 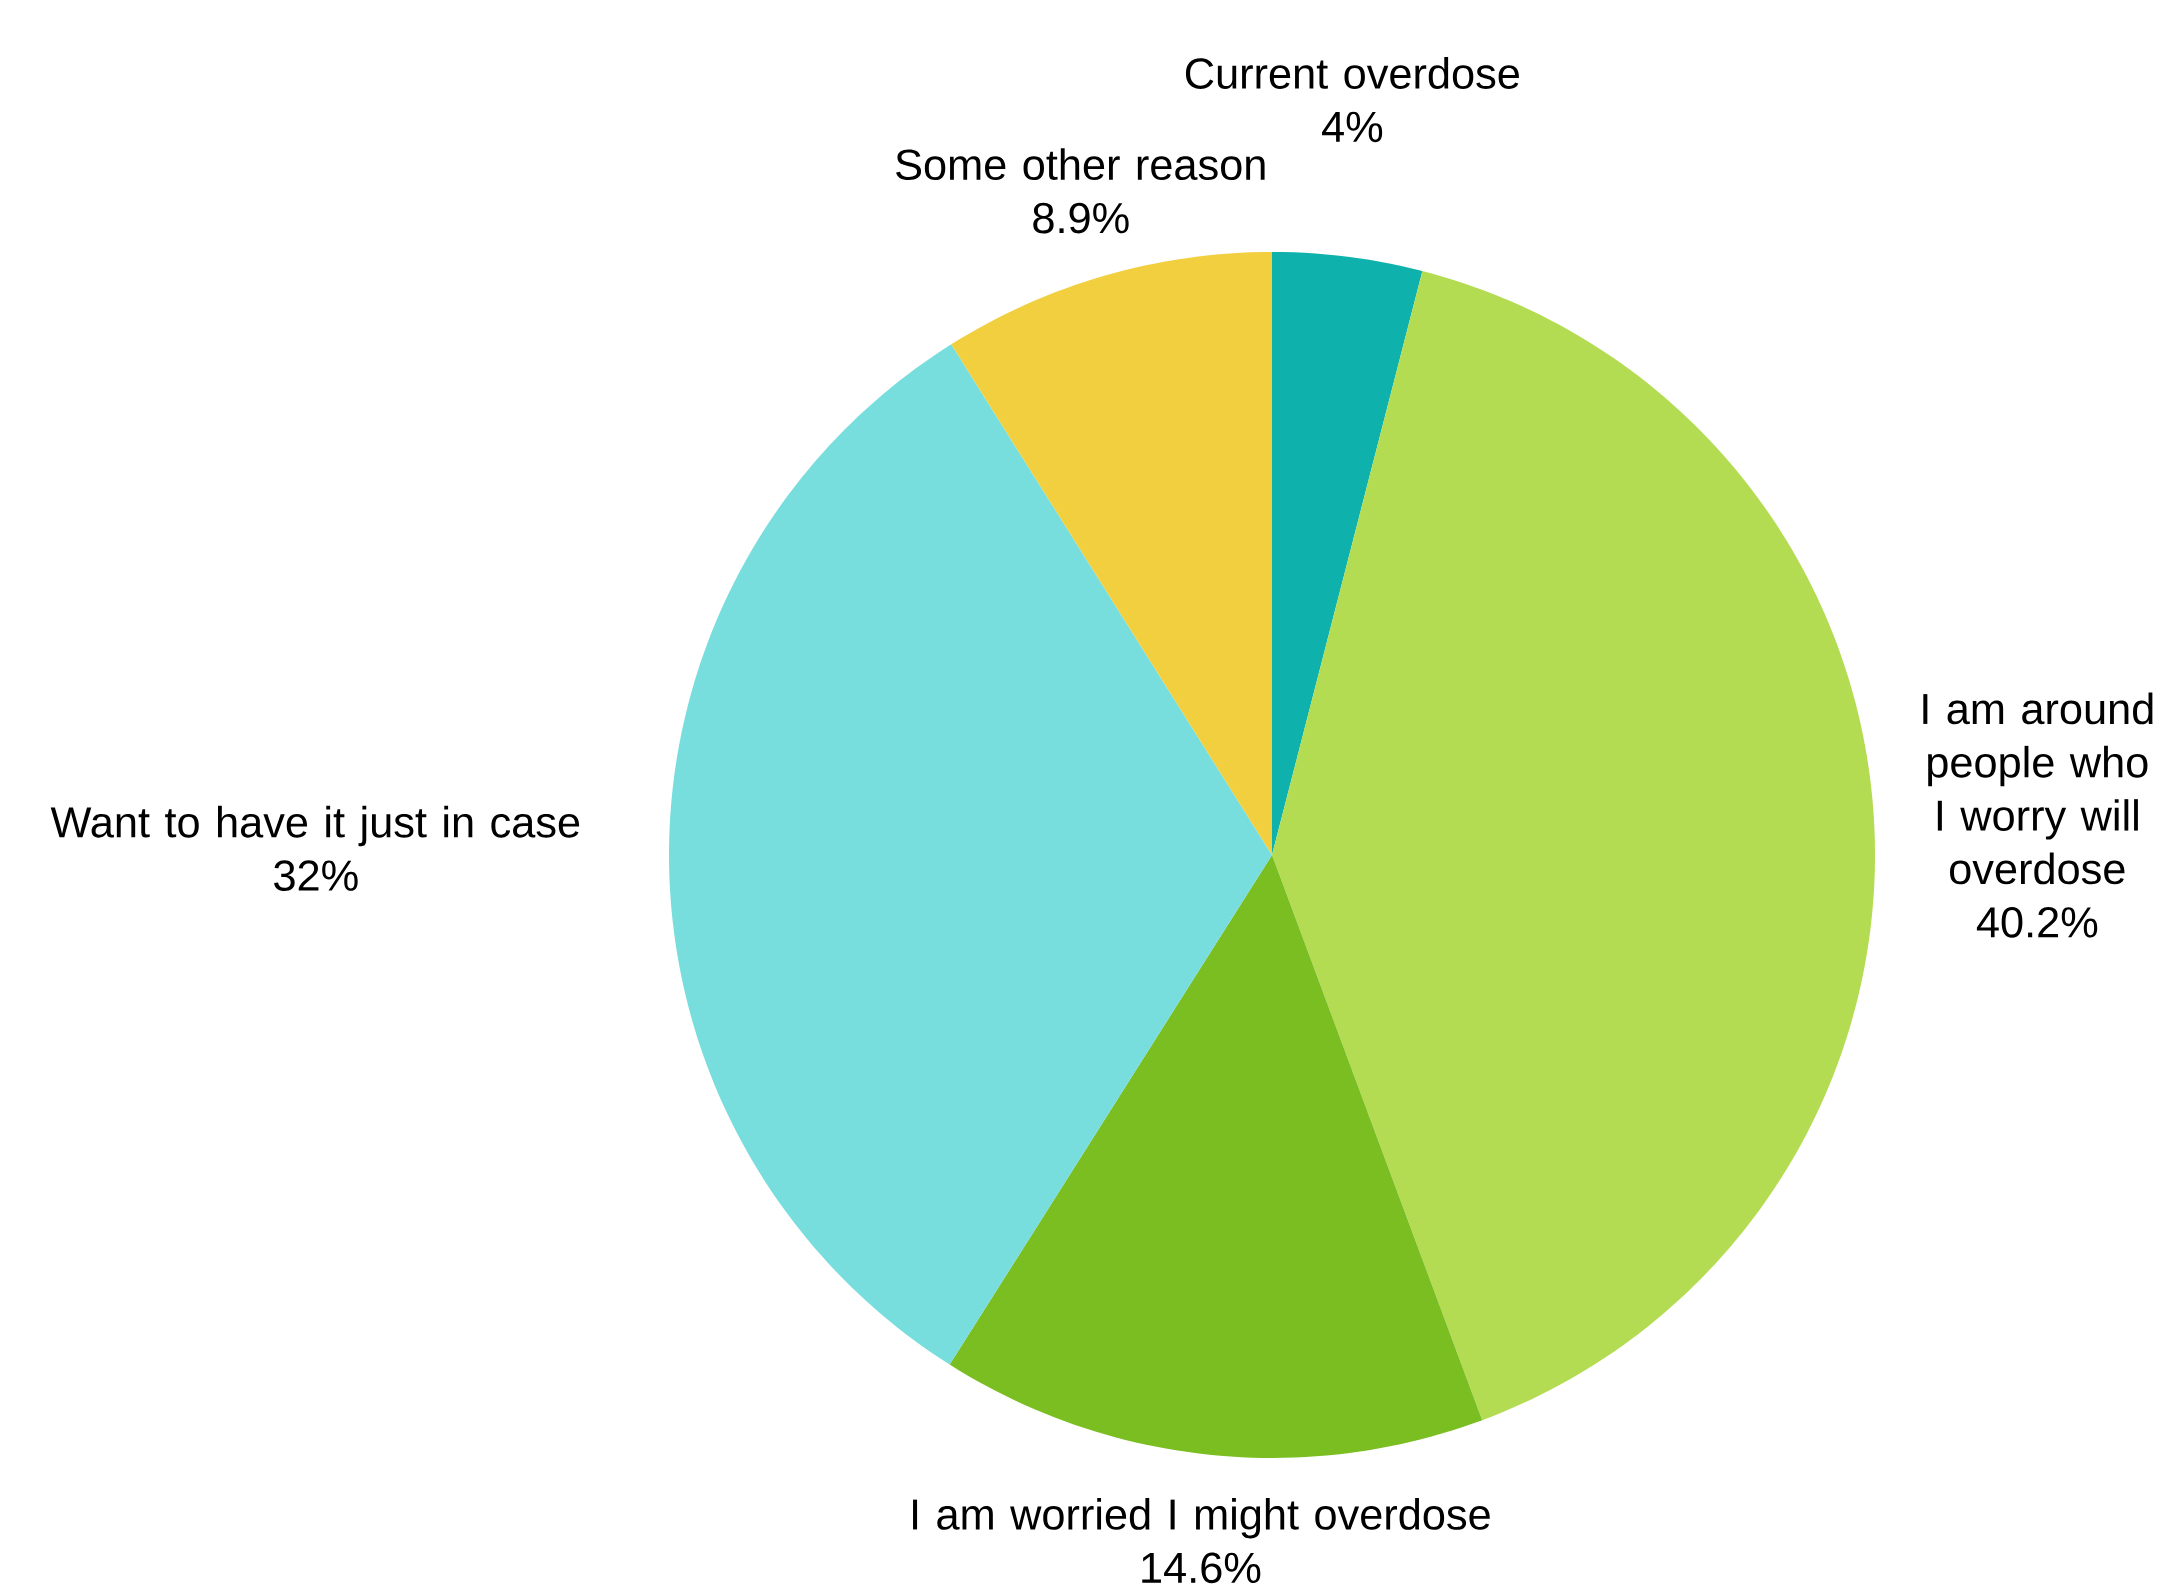 I want to click on data-label: 14.6%, so click(x=1201, y=1568).